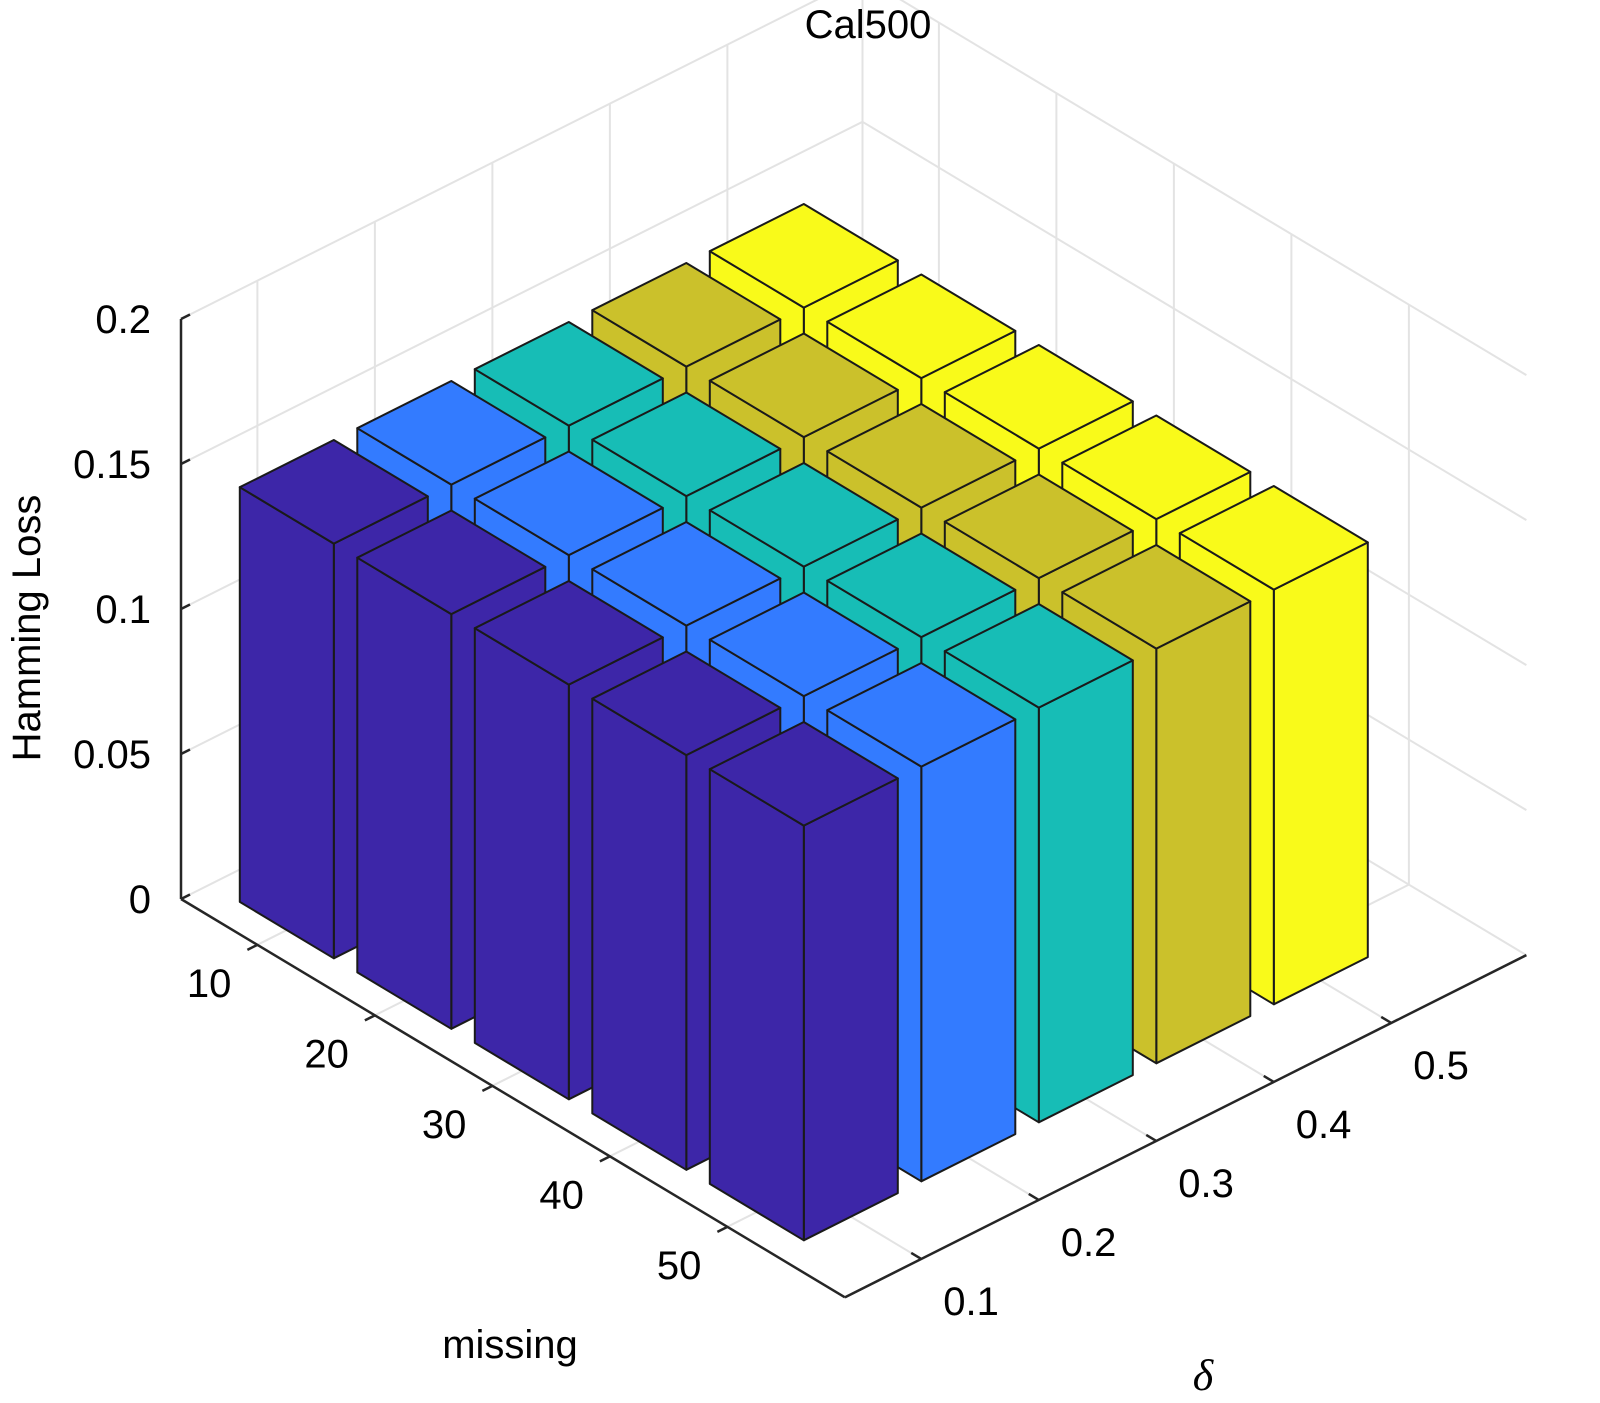 The image size is (1600, 1403). What do you see at coordinates (123, 320) in the screenshot?
I see `z-tick-label: 0.2` at bounding box center [123, 320].